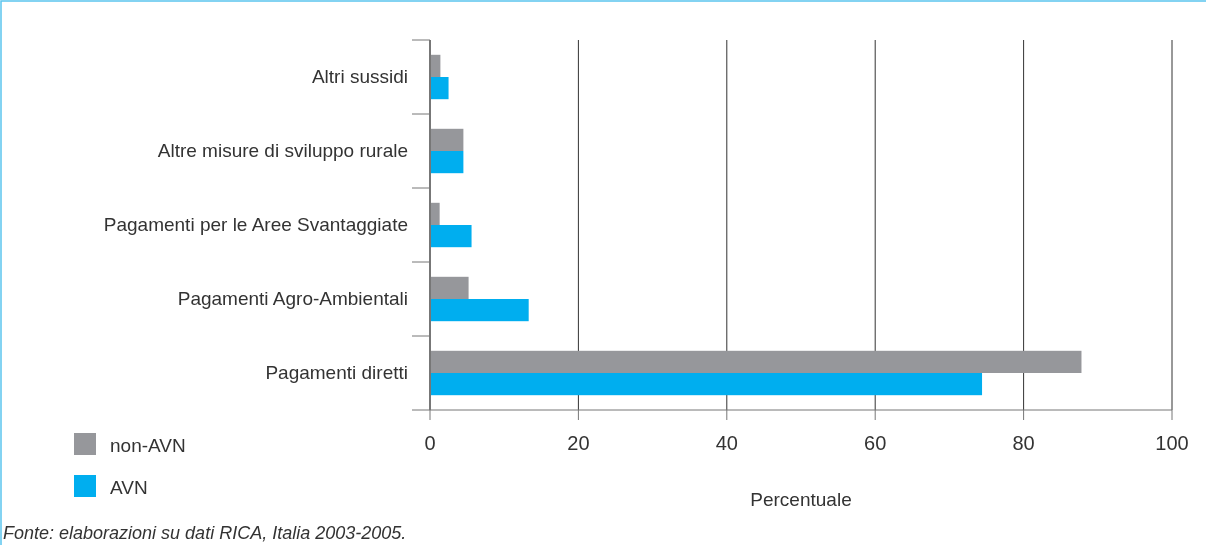 This screenshot has width=1206, height=545. Describe the element at coordinates (148, 445) in the screenshot. I see `legend-label: non-AVN` at that location.